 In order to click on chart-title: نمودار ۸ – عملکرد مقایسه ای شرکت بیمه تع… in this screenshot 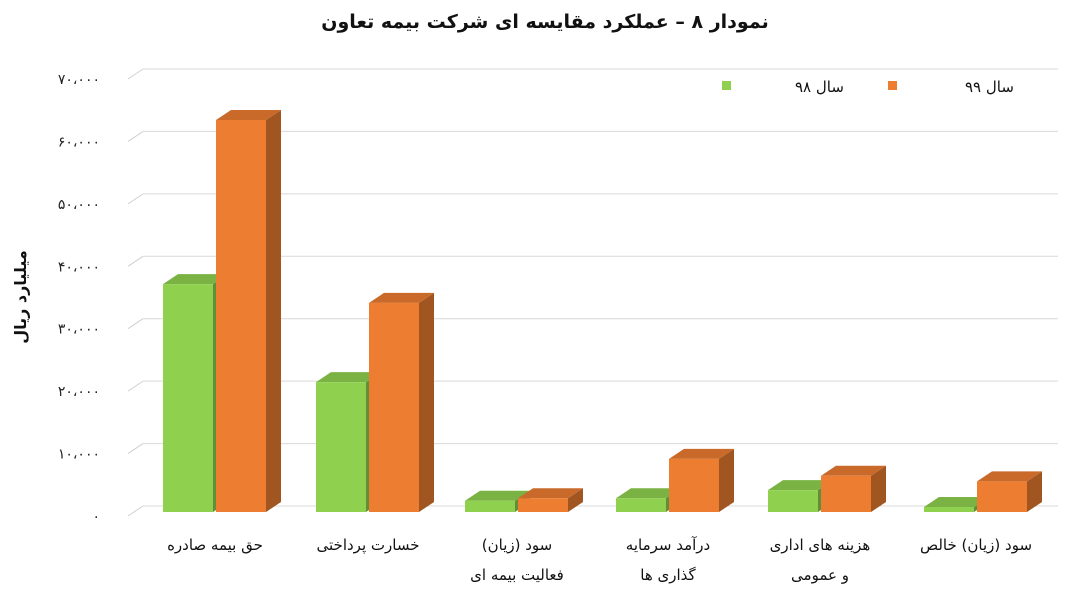, I will do `click(544, 22)`.